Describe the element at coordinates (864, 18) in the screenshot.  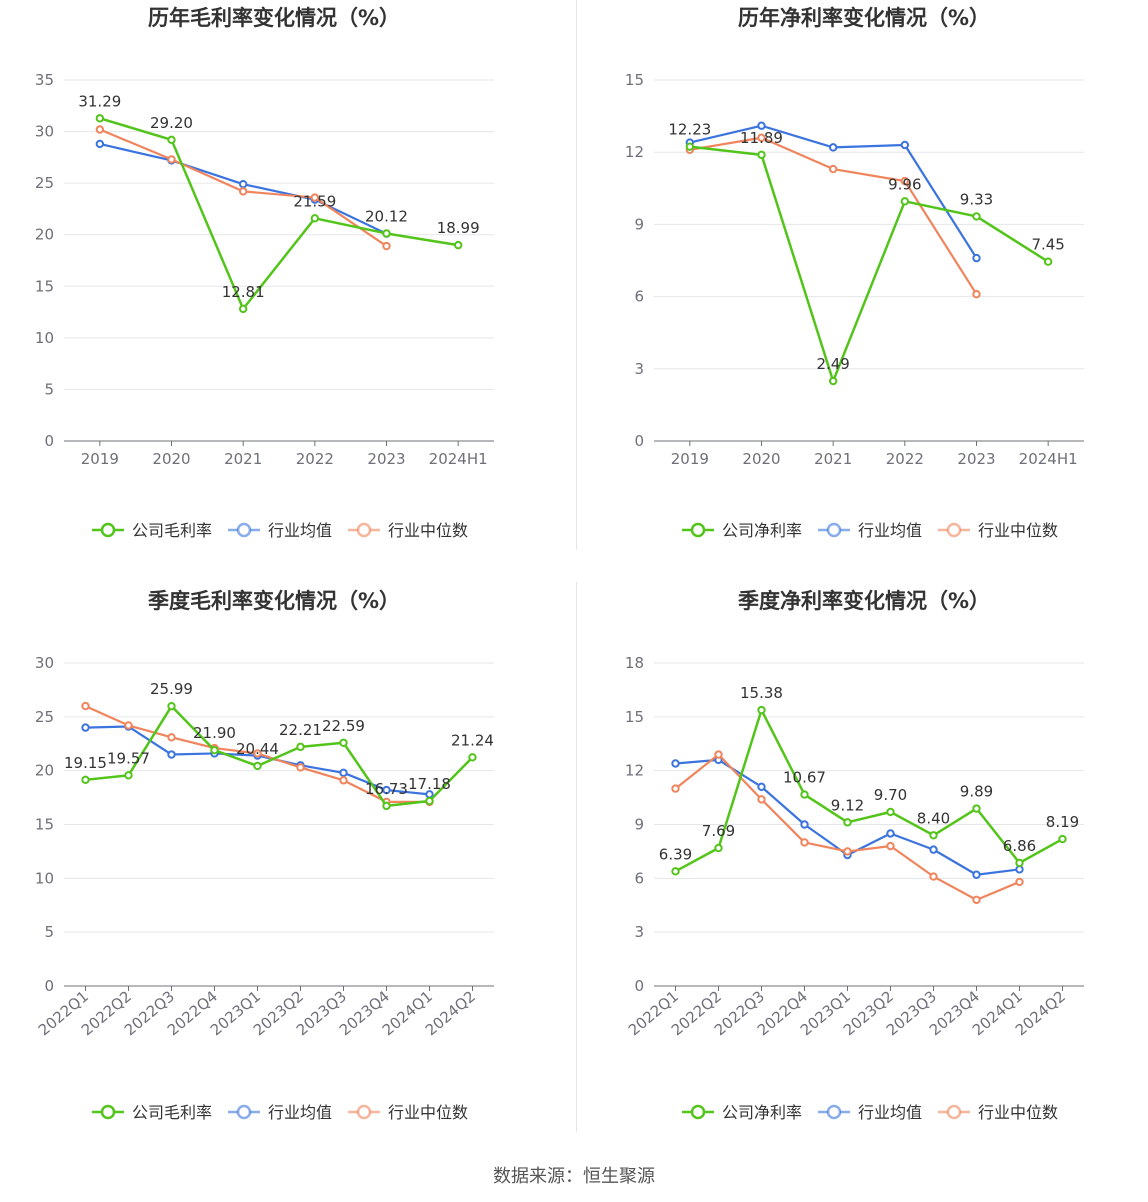
I see `chart-title: 历年净利率变化情况（%）` at that location.